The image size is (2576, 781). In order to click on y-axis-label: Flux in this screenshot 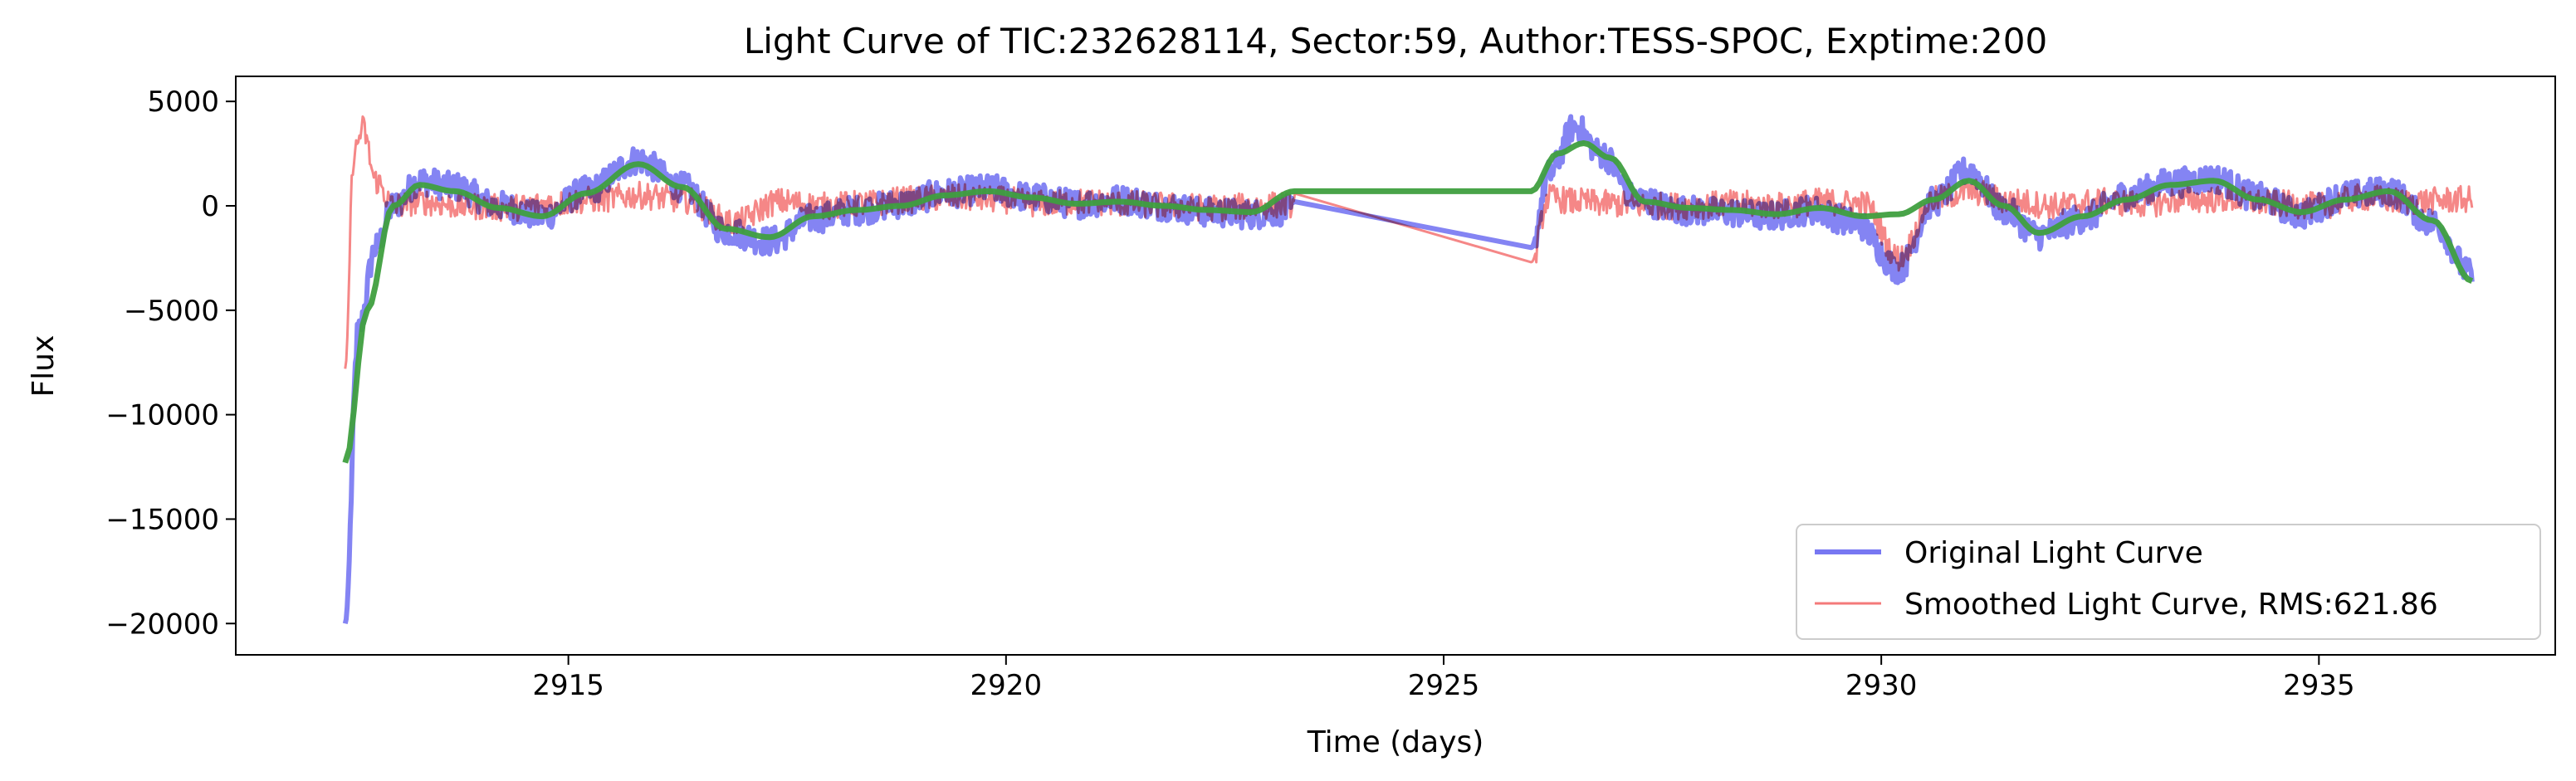, I will do `click(44, 366)`.